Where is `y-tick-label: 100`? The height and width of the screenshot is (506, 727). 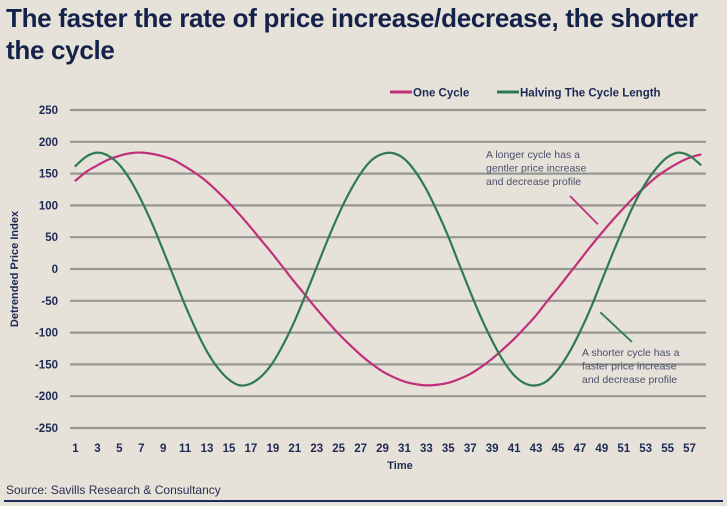 y-tick-label: 100 is located at coordinates (48, 206).